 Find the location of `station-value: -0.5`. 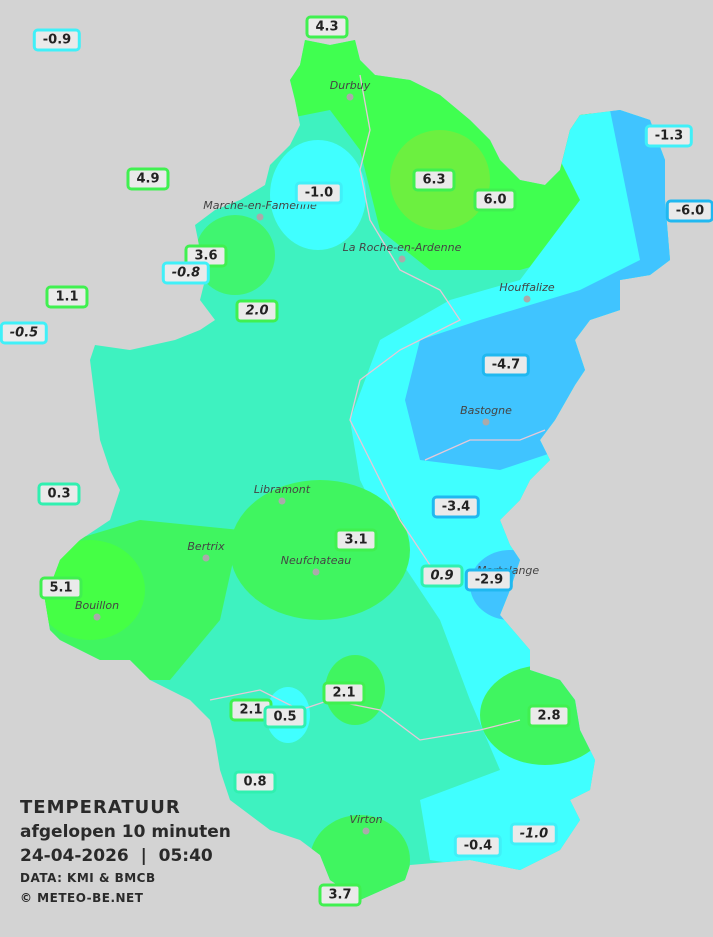

station-value: -0.5 is located at coordinates (24, 333).